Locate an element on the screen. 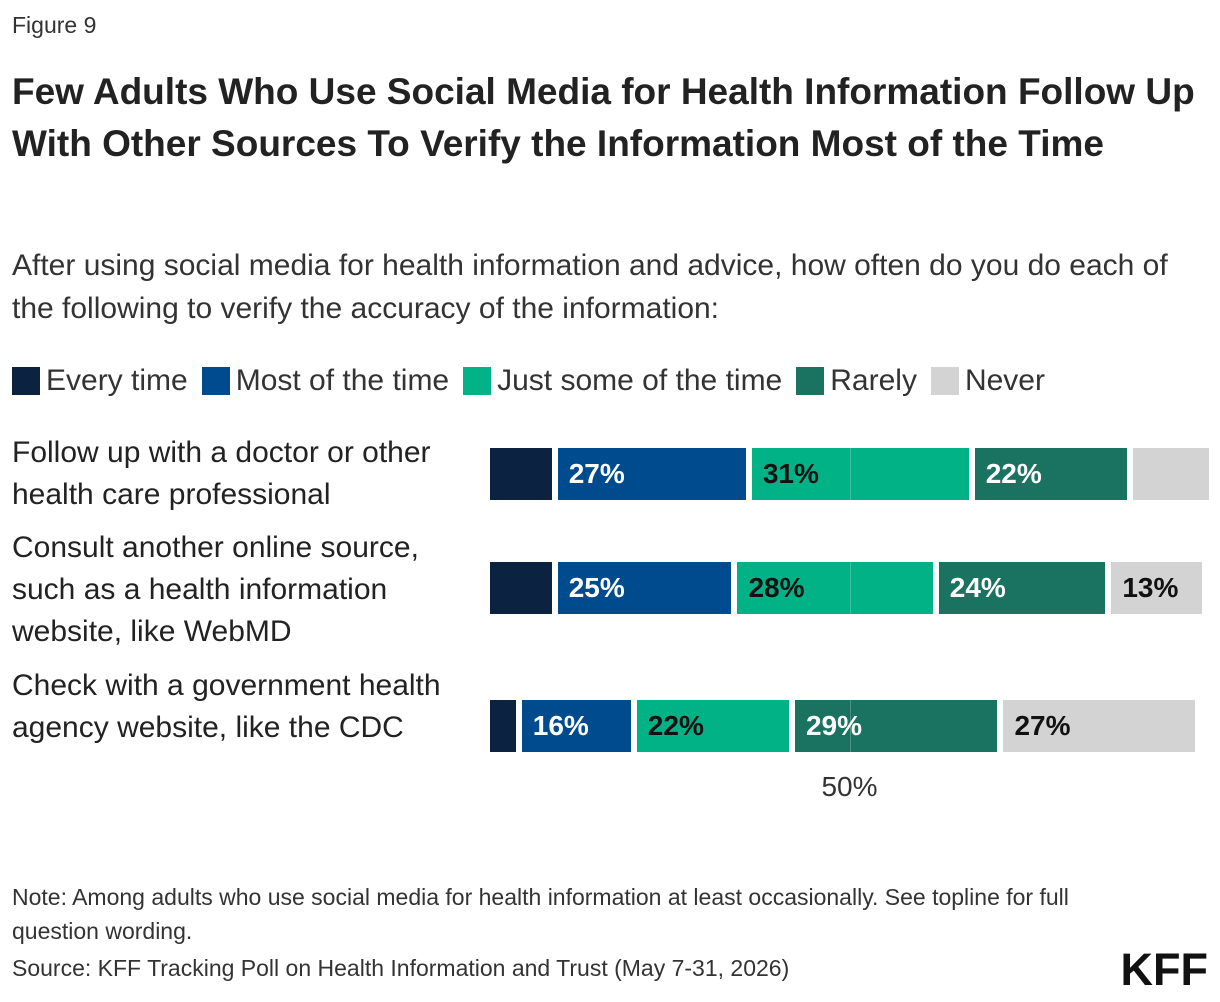 The width and height of the screenshot is (1220, 1002). legend-item: Rarely is located at coordinates (856, 381).